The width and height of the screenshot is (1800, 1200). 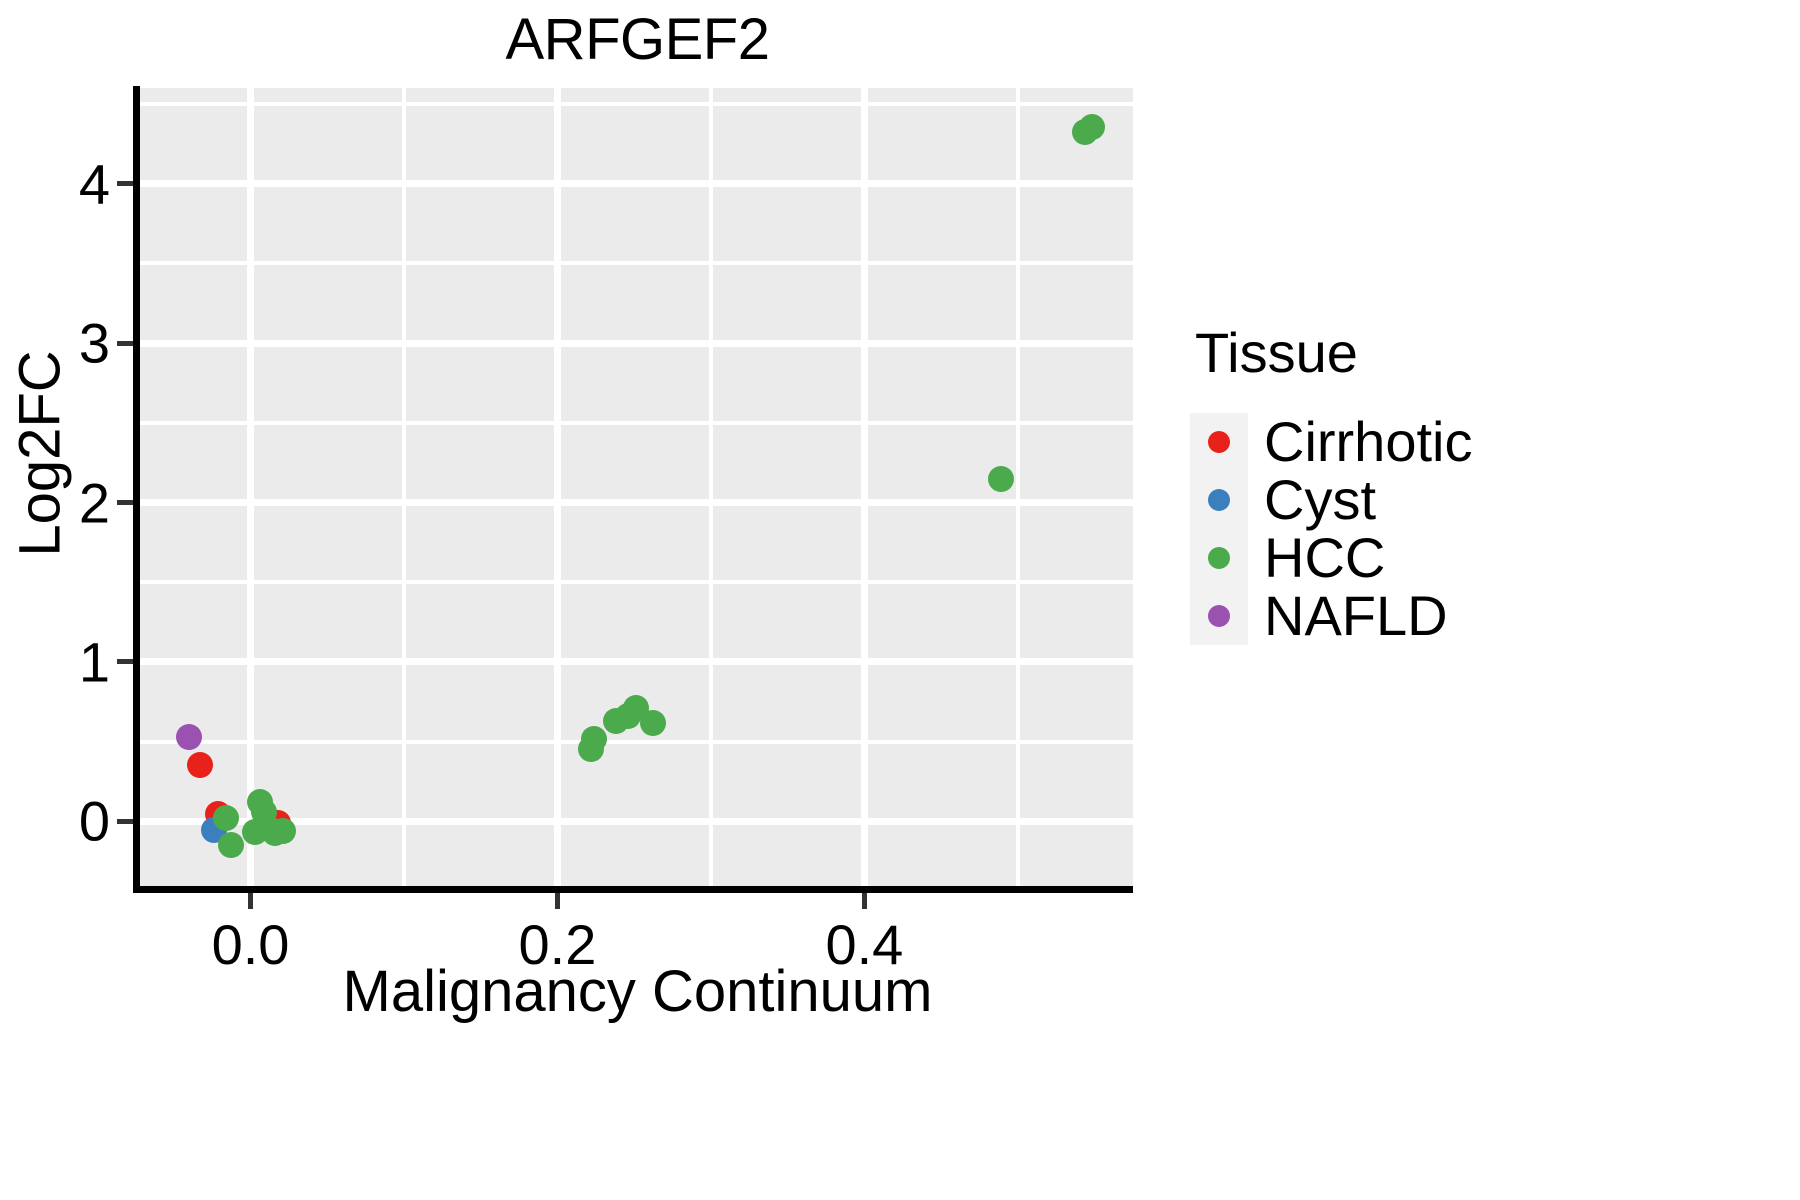 I want to click on y-tick-label: 3, so click(x=94, y=343).